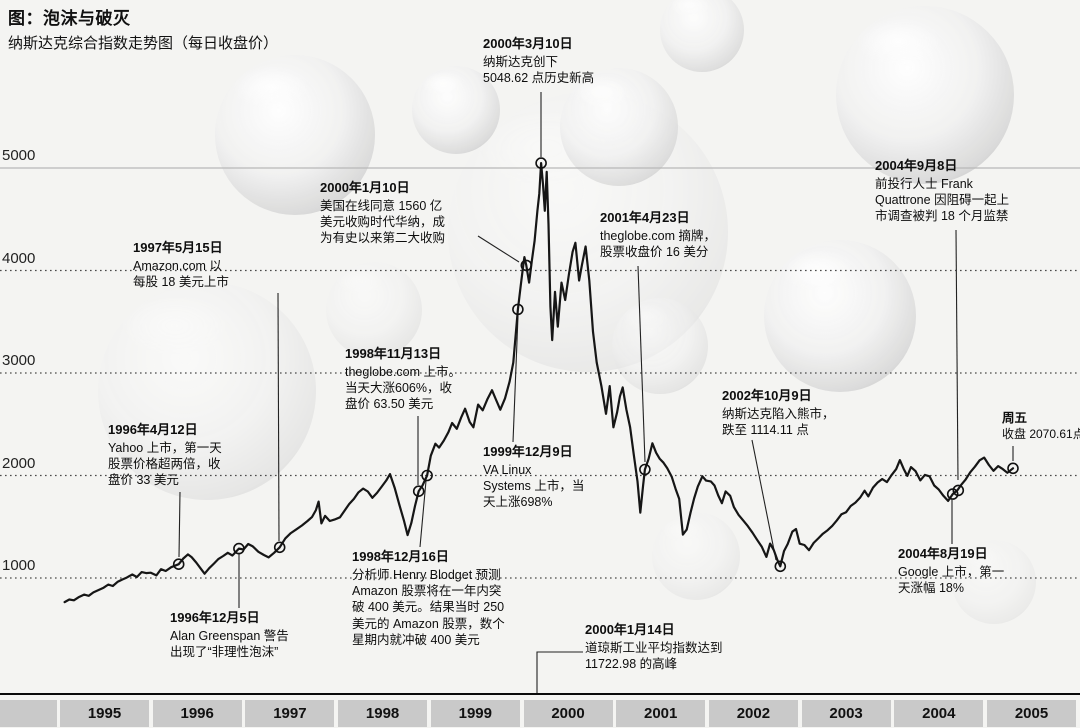 Image resolution: width=1080 pixels, height=728 pixels. I want to click on annotation-text: VA Linux Systems 上市，当 天上涨698%, so click(534, 486).